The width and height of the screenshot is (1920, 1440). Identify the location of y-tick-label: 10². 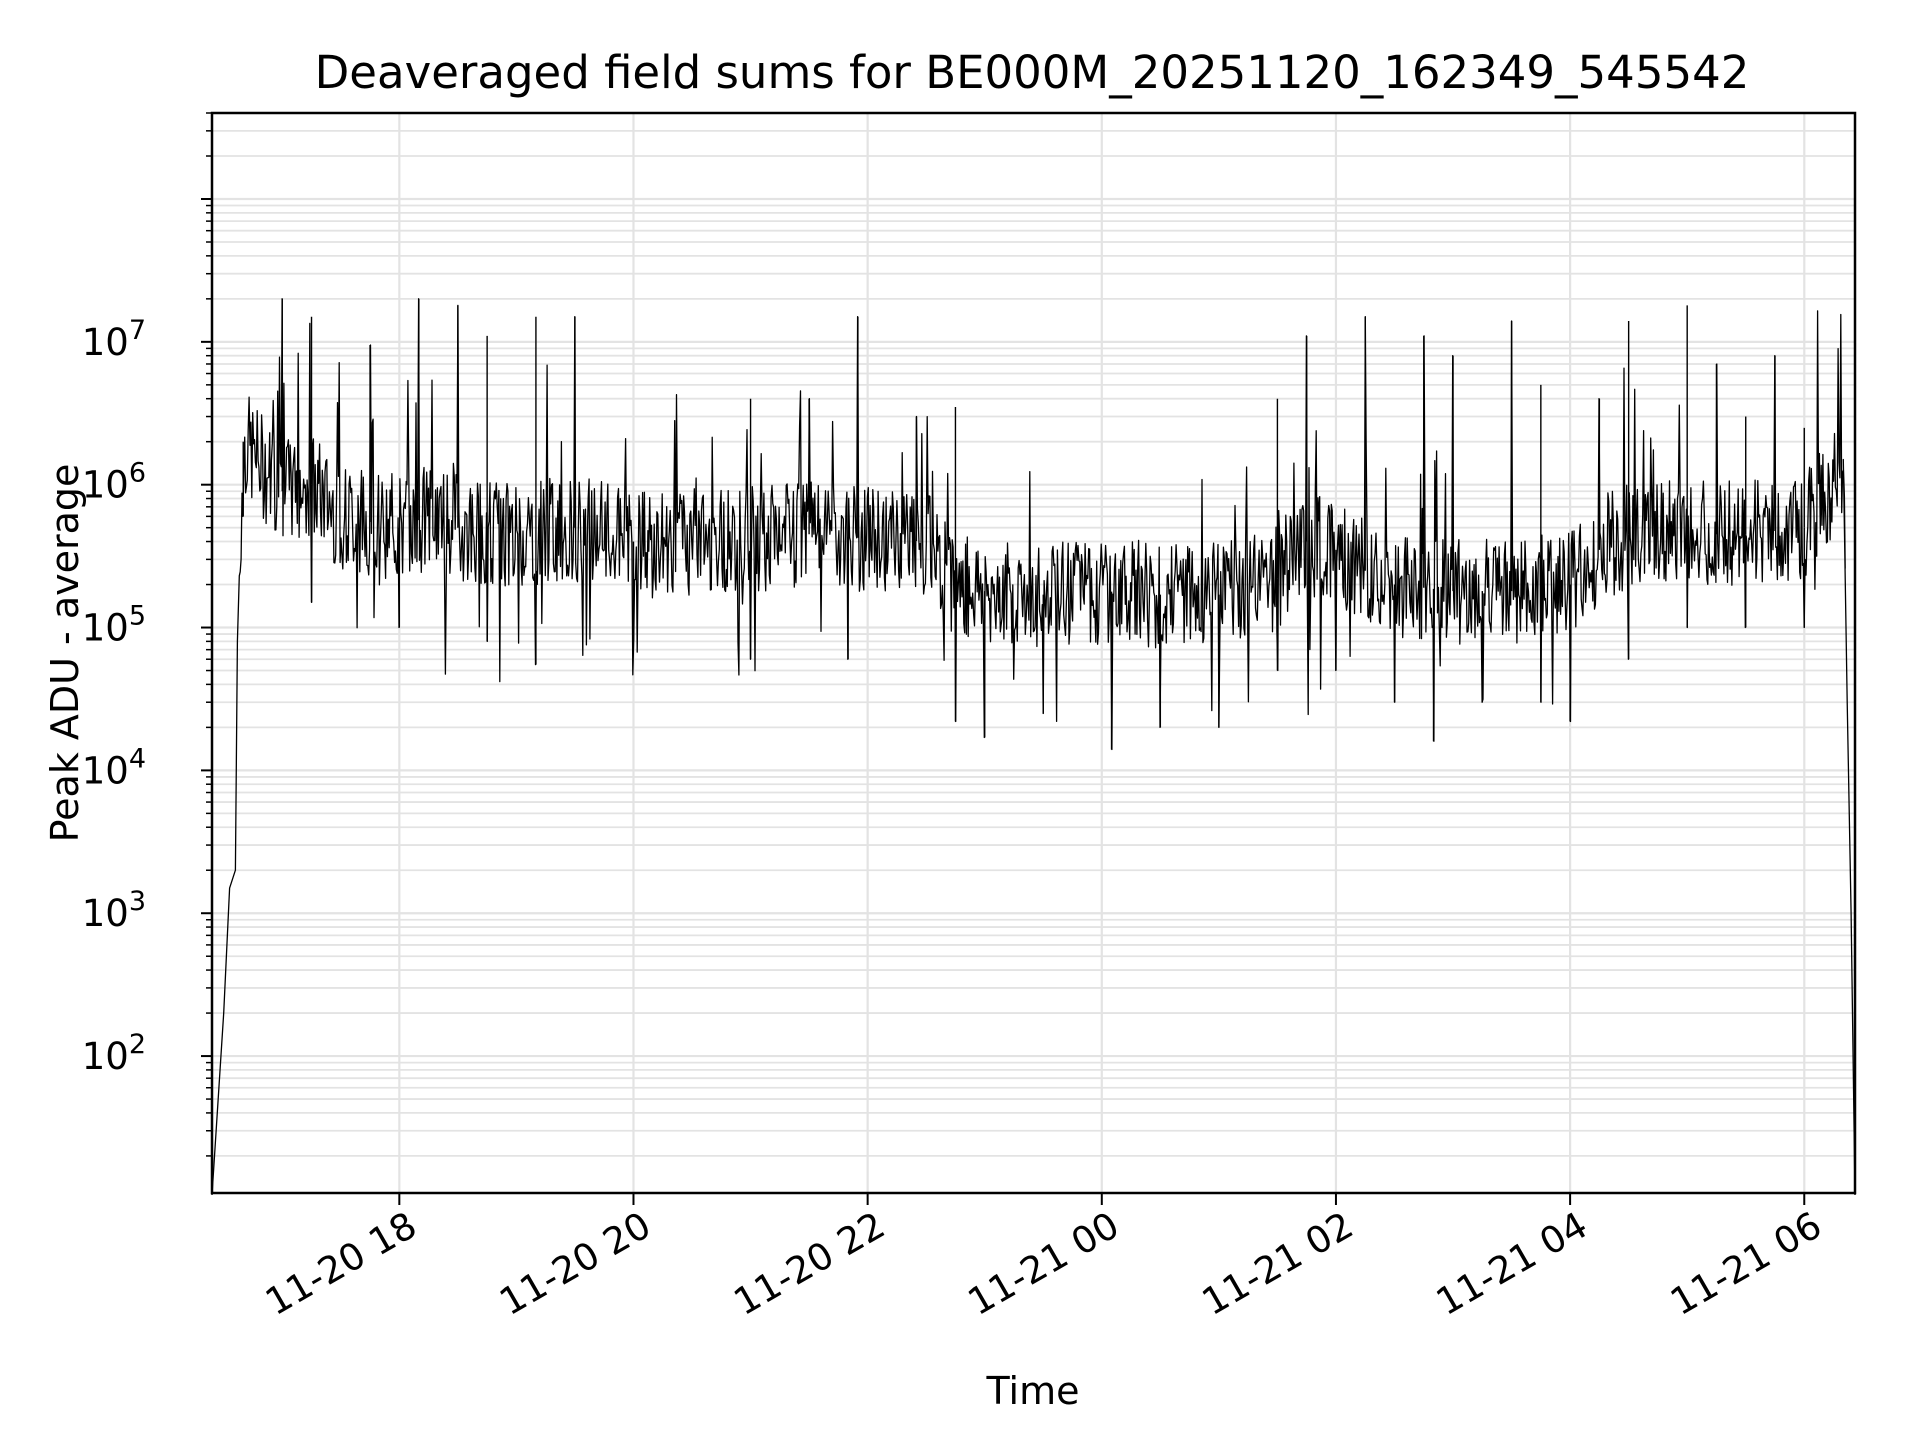
(114, 1053).